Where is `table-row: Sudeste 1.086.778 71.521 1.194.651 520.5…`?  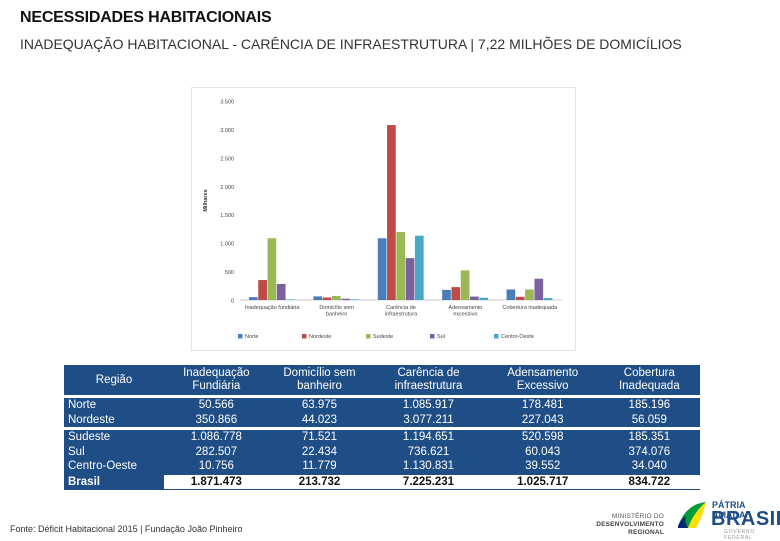 table-row: Sudeste 1.086.778 71.521 1.194.651 520.5… is located at coordinates (382, 437).